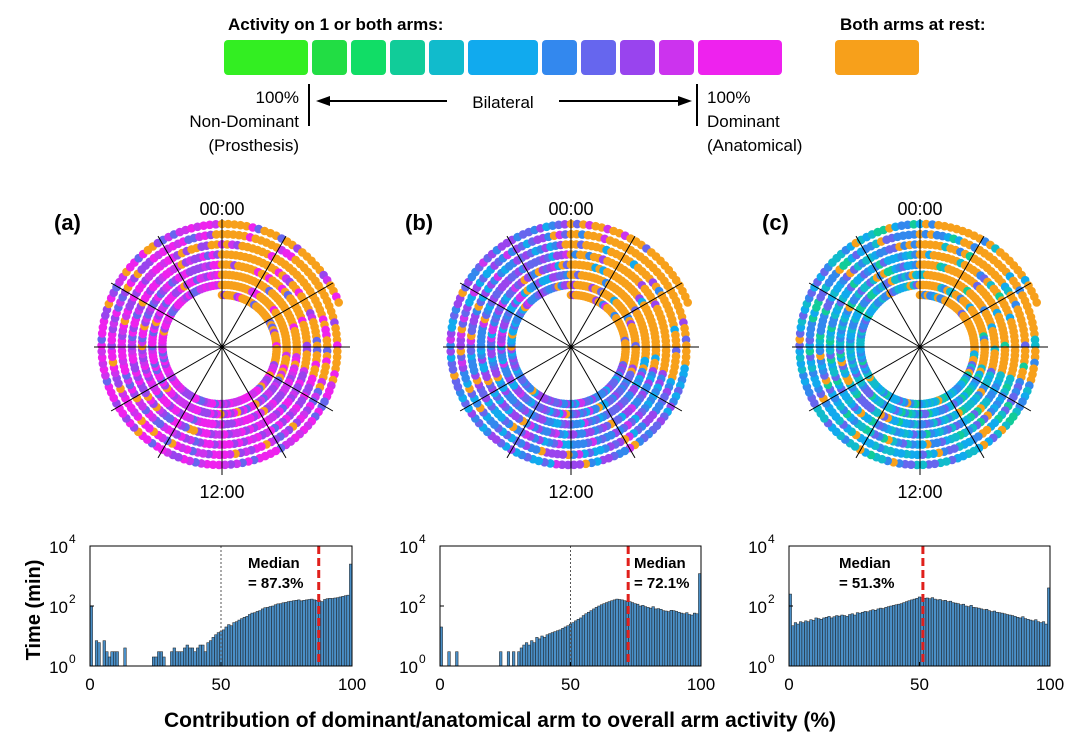 The image size is (1072, 734). What do you see at coordinates (775, 222) in the screenshot?
I see `panel-label-c: (c)` at bounding box center [775, 222].